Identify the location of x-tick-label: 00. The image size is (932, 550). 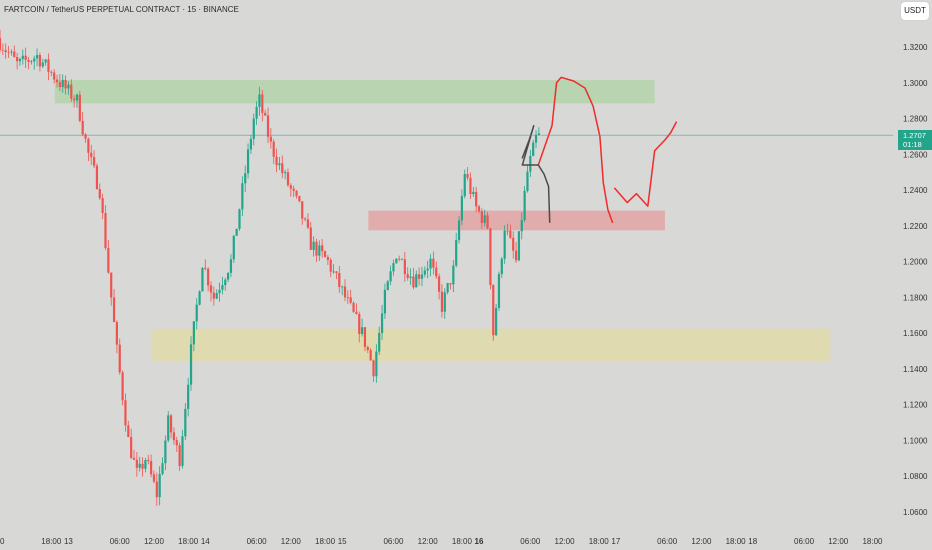
(2, 541).